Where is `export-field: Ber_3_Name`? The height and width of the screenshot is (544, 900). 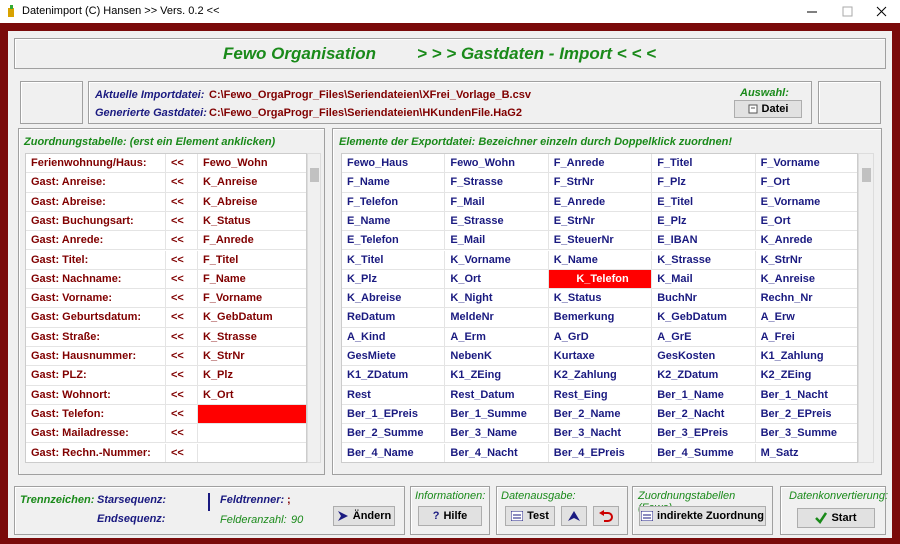 export-field: Ber_3_Name is located at coordinates (497, 434).